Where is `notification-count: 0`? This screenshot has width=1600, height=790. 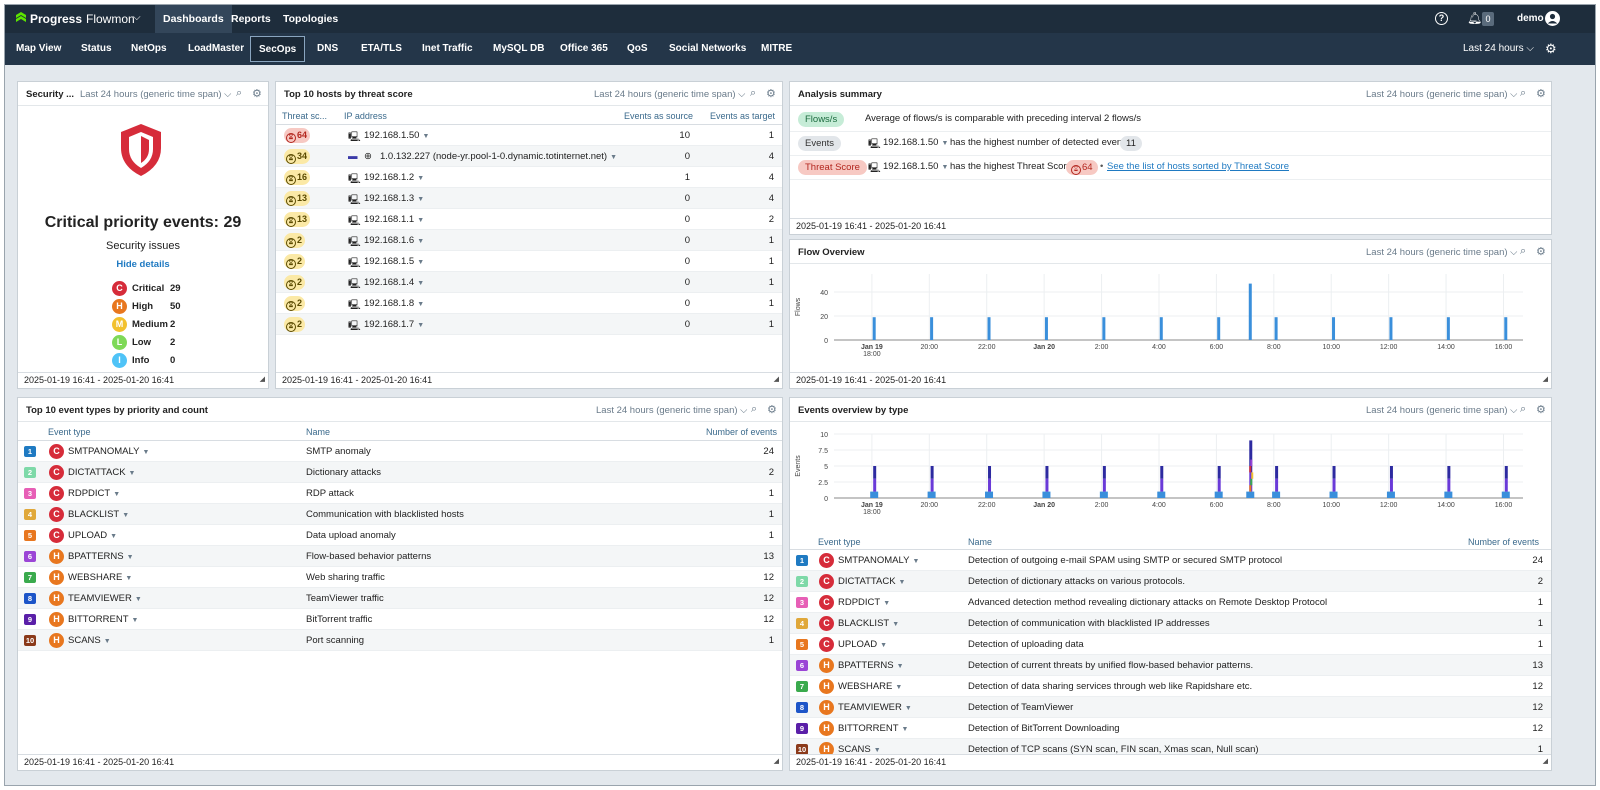 notification-count: 0 is located at coordinates (1488, 19).